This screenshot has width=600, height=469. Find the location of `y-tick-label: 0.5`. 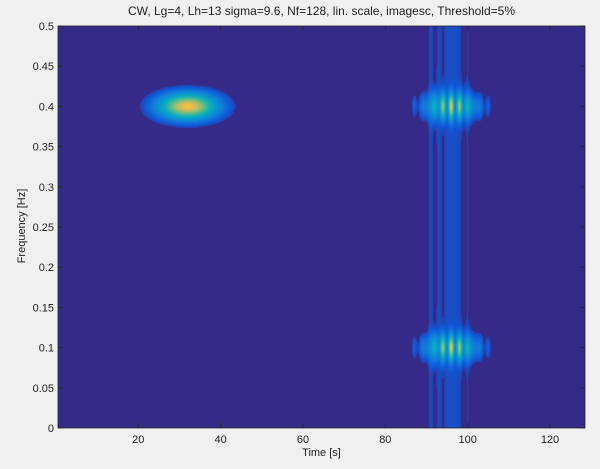

y-tick-label: 0.5 is located at coordinates (46, 27).